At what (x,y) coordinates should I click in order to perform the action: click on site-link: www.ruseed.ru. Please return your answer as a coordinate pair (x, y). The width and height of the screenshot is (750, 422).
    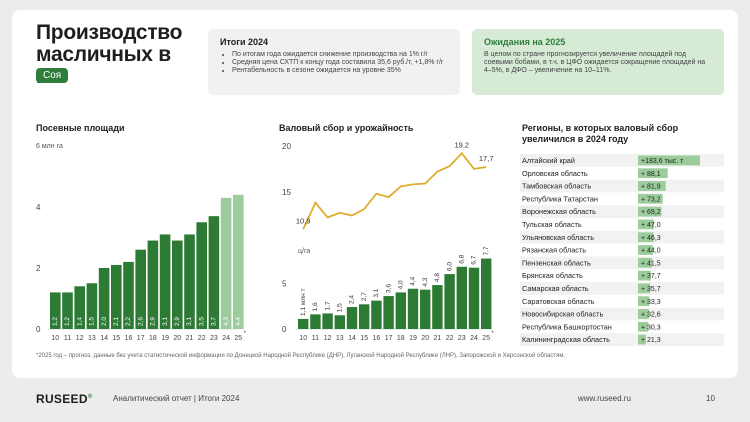
    Looking at the image, I should click on (604, 398).